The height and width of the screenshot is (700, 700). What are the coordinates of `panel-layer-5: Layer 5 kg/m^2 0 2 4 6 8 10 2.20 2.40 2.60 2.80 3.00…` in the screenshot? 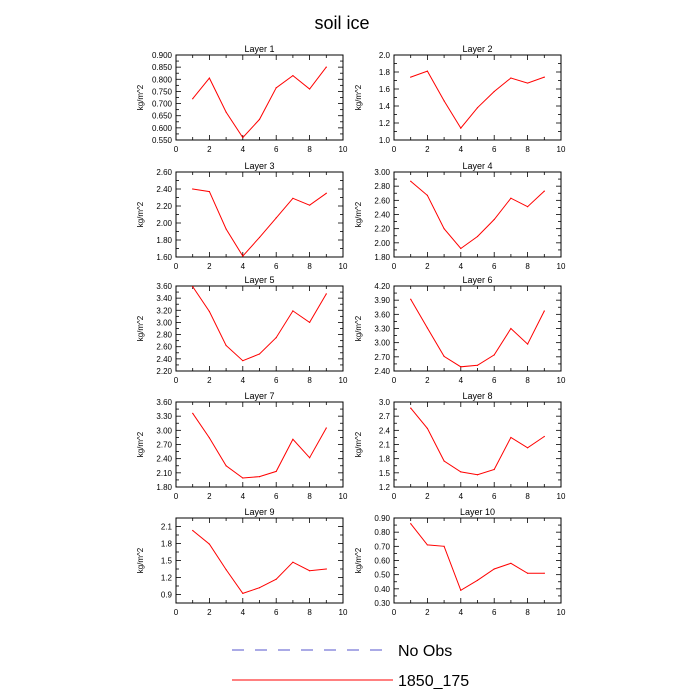 It's located at (242, 330).